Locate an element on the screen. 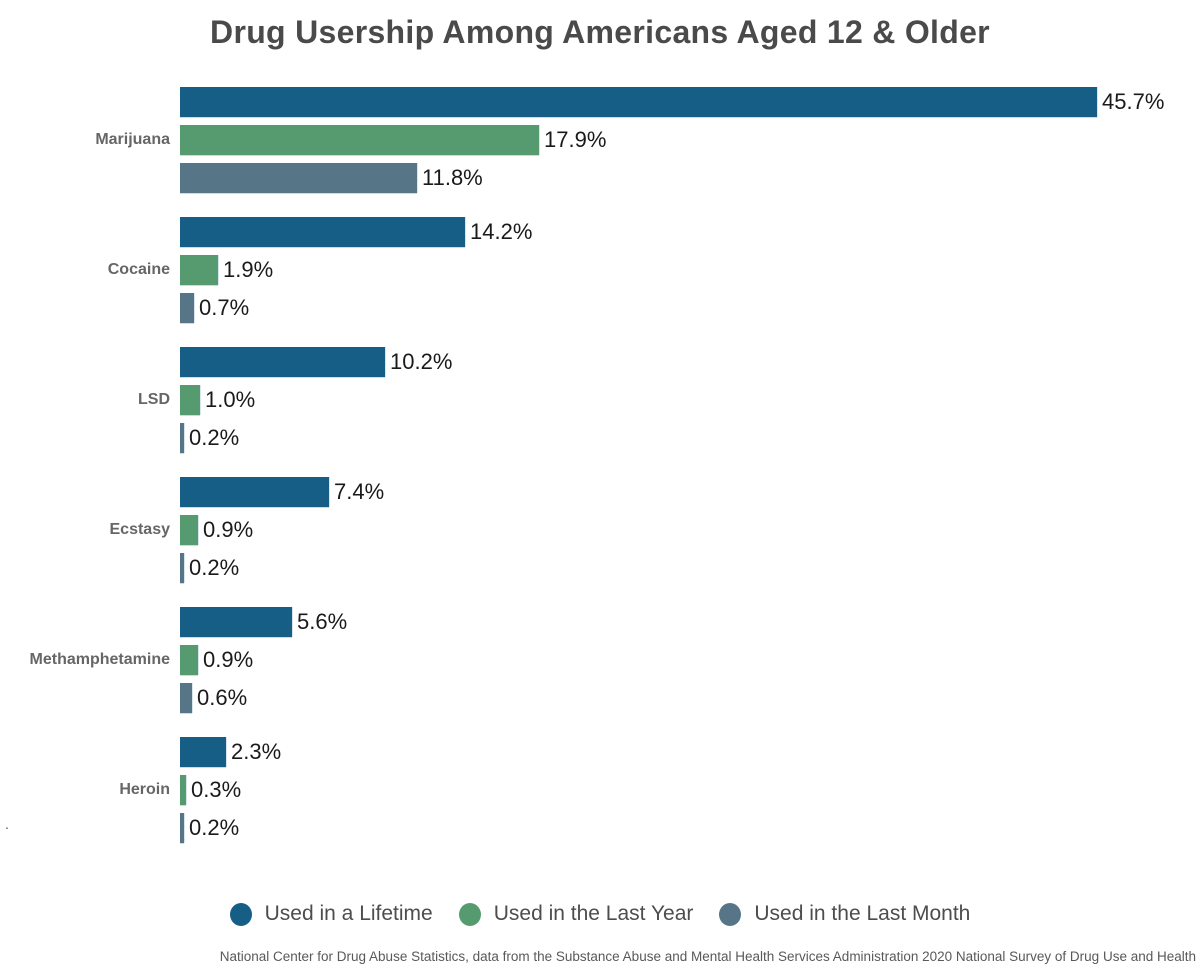 Image resolution: width=1200 pixels, height=974 pixels. bar-row-lifetime-heroin: 2.3% is located at coordinates (690, 752).